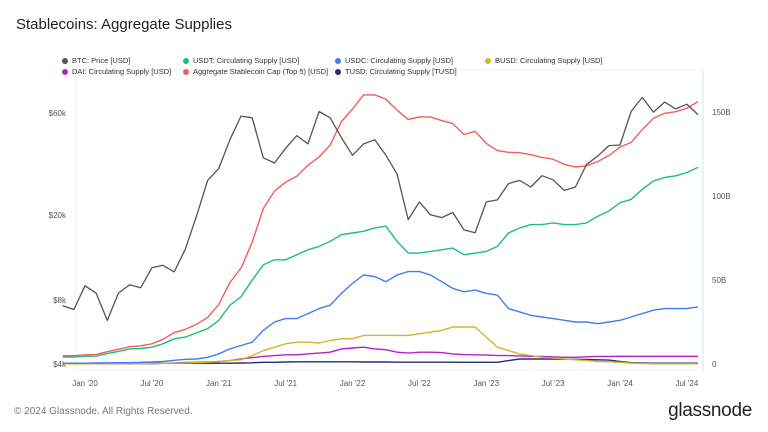  I want to click on legend-label: USDT: Circulating Supply [USD], so click(246, 60).